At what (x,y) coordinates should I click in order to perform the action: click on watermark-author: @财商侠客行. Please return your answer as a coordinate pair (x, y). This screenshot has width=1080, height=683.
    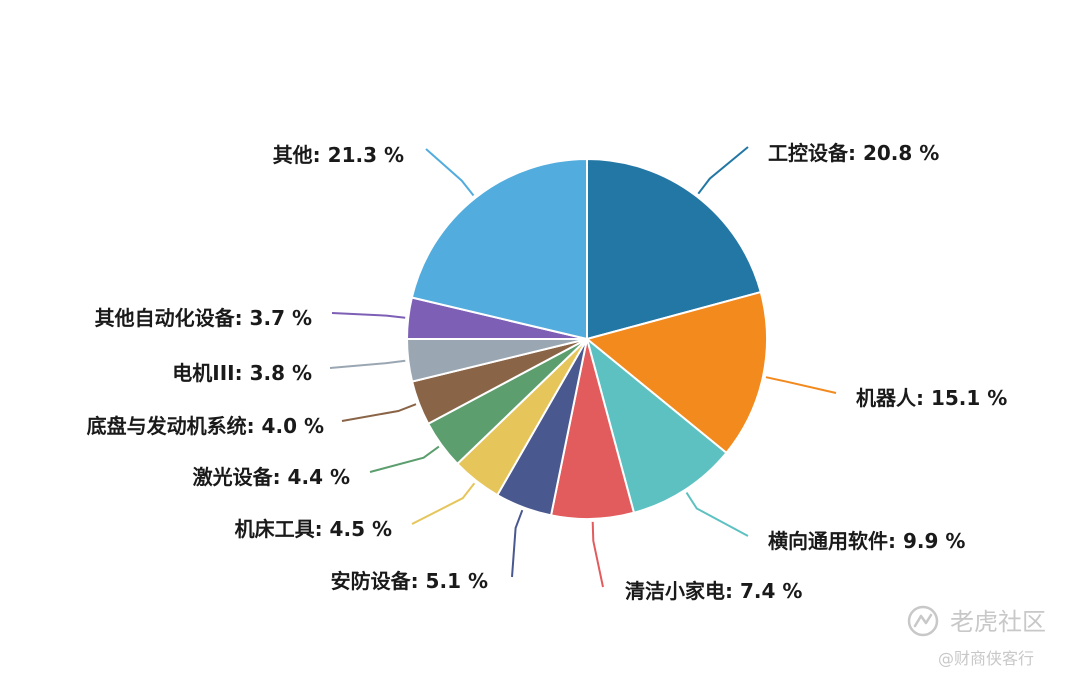
    Looking at the image, I should click on (986, 658).